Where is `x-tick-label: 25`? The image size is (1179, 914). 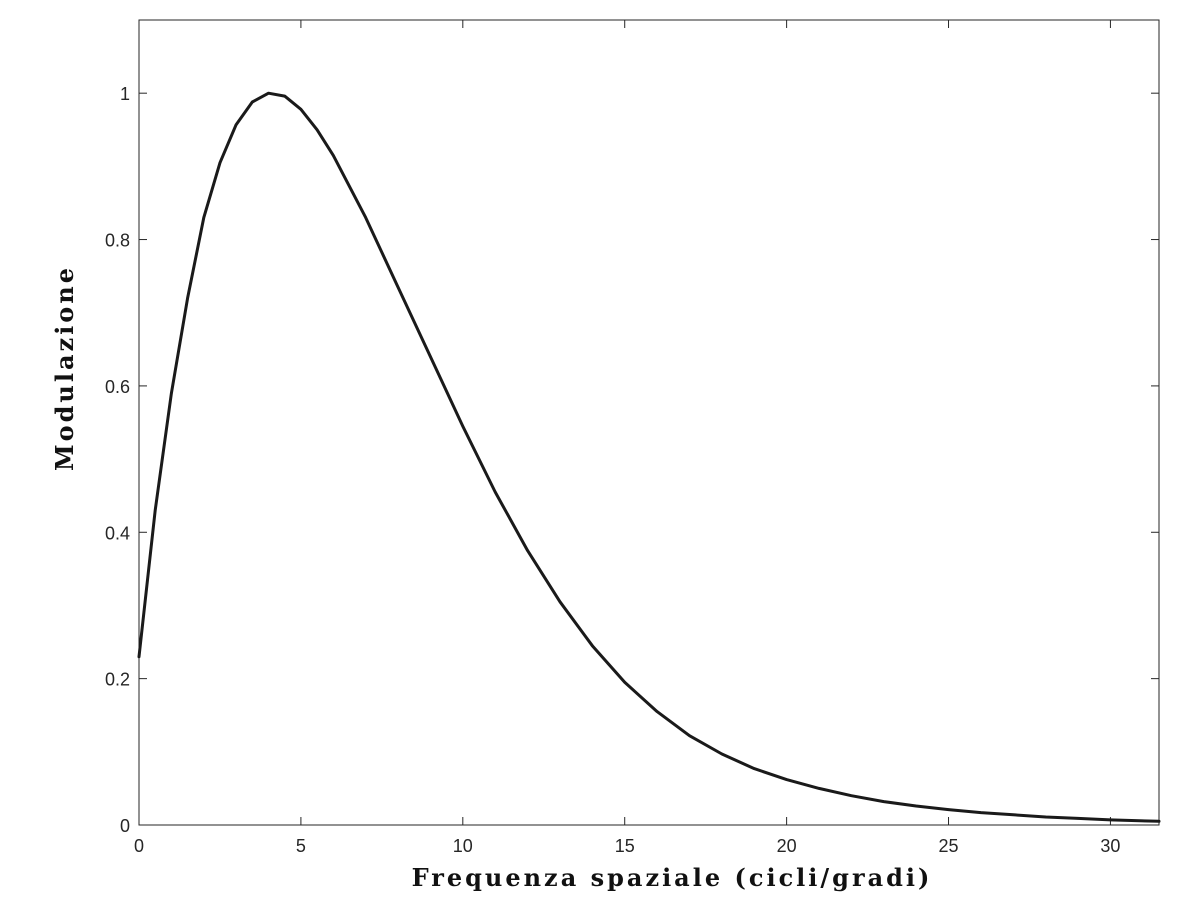 x-tick-label: 25 is located at coordinates (949, 846).